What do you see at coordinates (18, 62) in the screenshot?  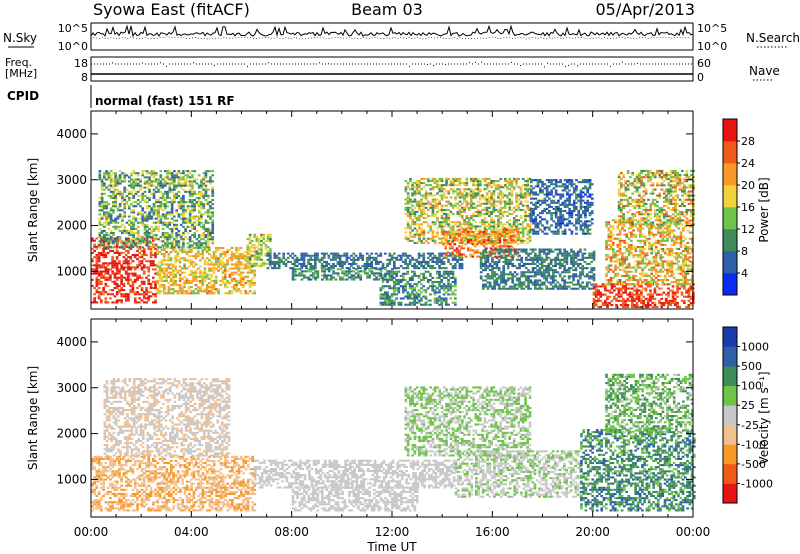 I see `freq-label: Freq.` at bounding box center [18, 62].